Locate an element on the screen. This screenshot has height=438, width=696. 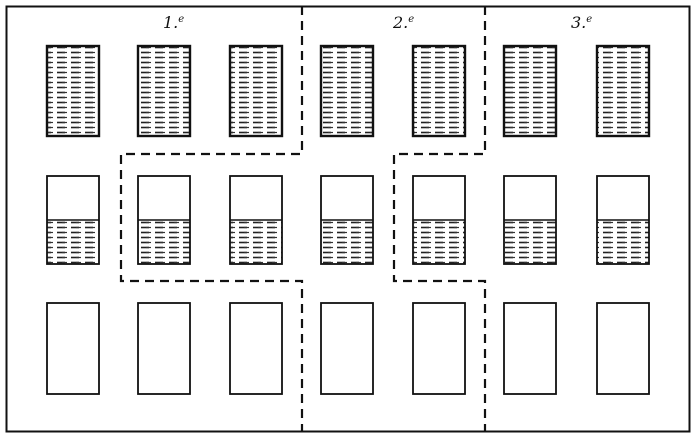
tile-row3-col2 is located at coordinates (164, 348).